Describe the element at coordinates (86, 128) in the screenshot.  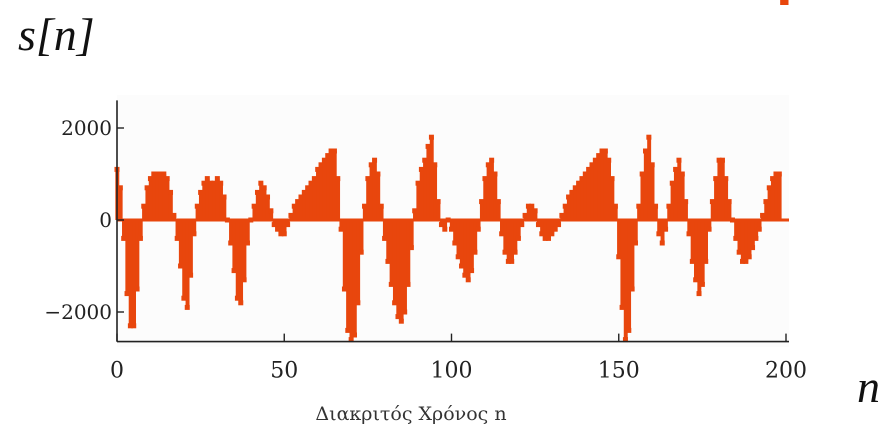
I see `y-tick-label: 2000` at that location.